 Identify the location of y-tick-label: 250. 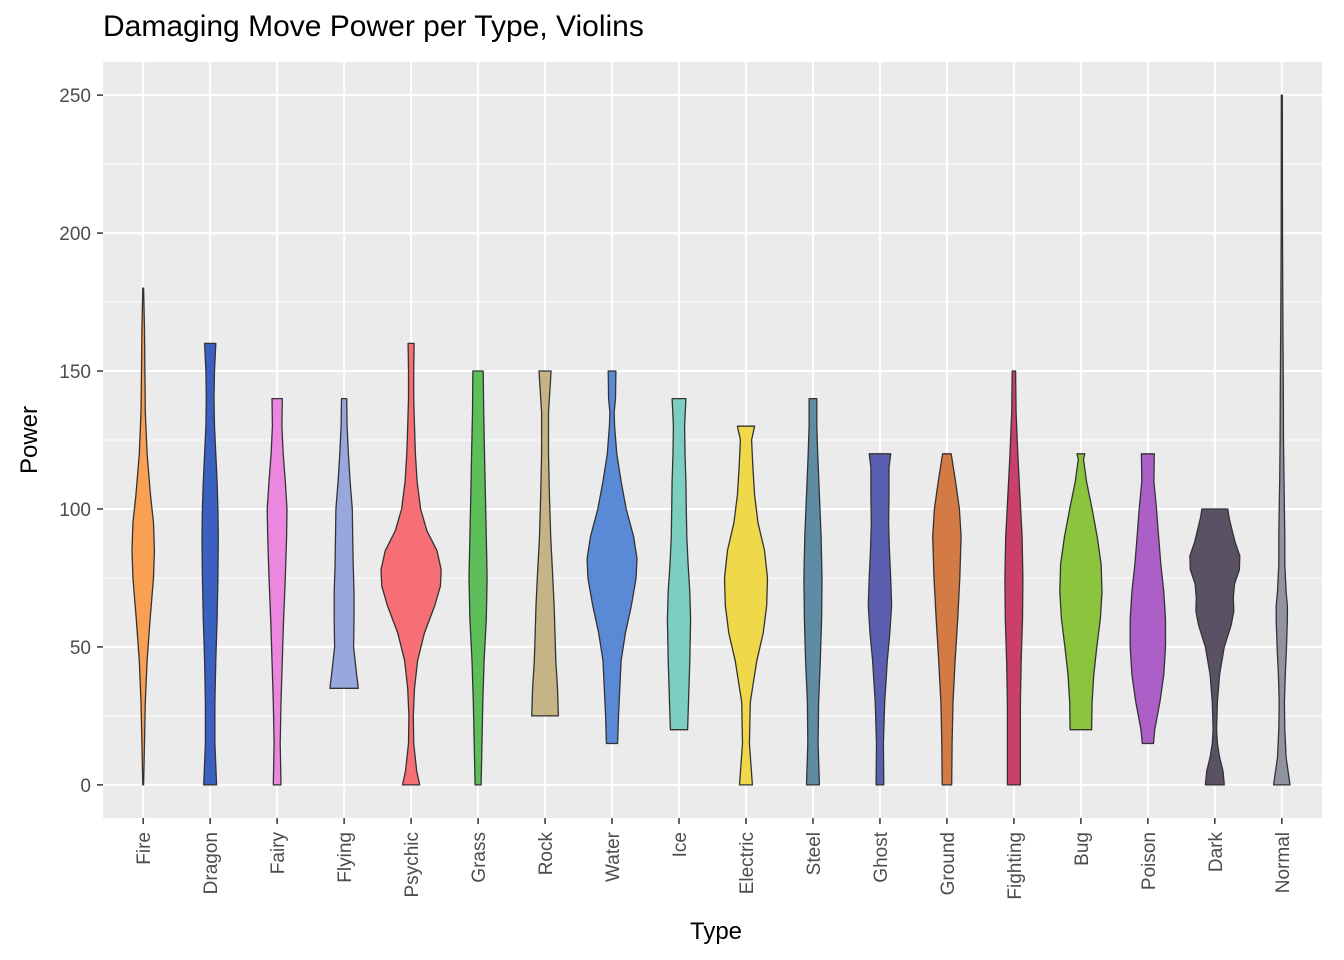
(75, 96).